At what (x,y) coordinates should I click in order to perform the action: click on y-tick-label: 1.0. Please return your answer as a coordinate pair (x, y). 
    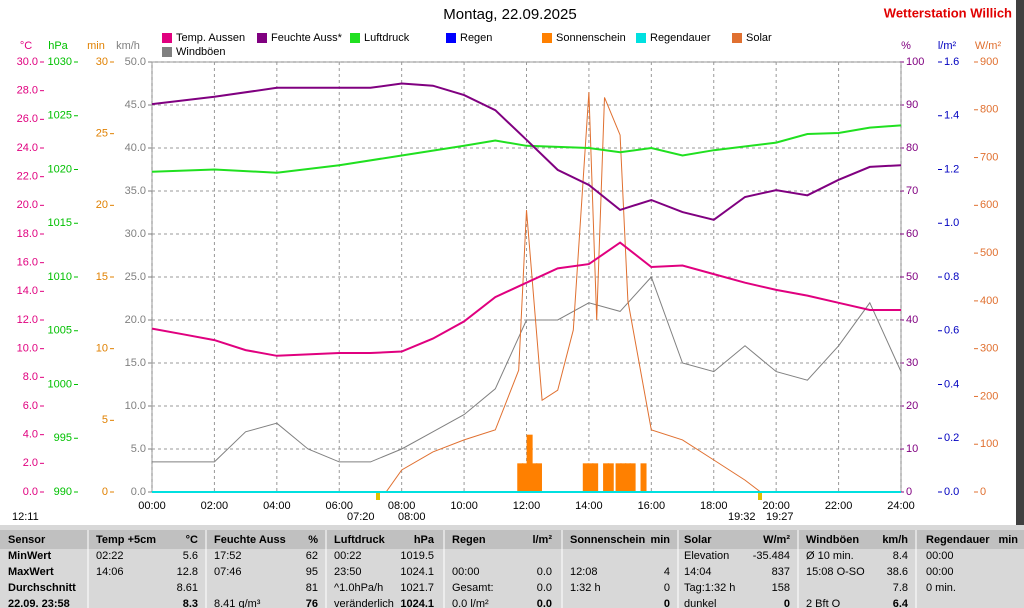
    Looking at the image, I should click on (951, 223).